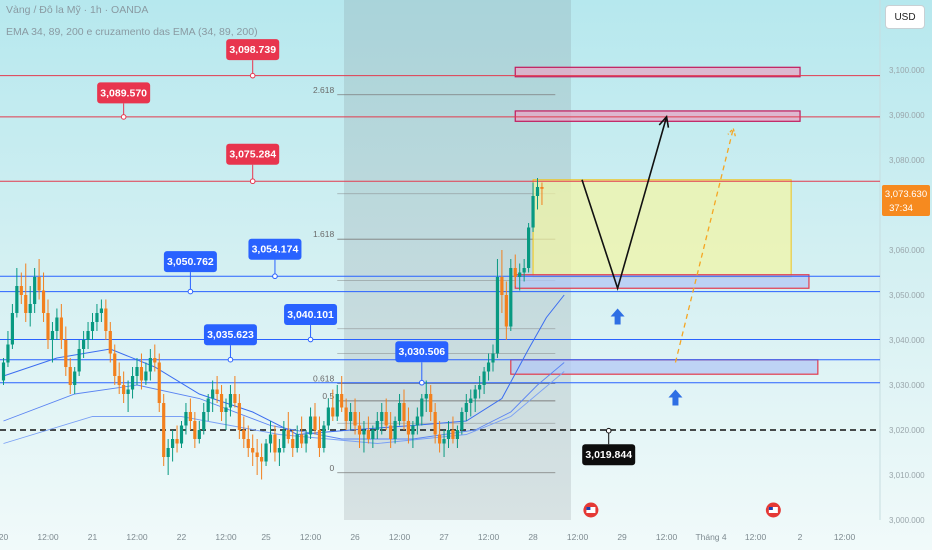  I want to click on price-tick-label: 3,040.000, so click(907, 340).